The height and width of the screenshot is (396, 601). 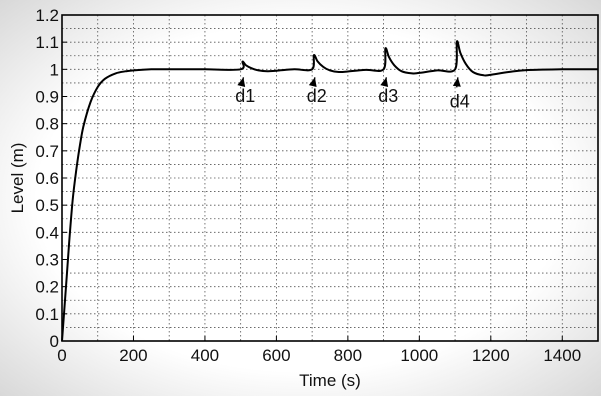 What do you see at coordinates (330, 380) in the screenshot?
I see `x-axis-title: Time (s)` at bounding box center [330, 380].